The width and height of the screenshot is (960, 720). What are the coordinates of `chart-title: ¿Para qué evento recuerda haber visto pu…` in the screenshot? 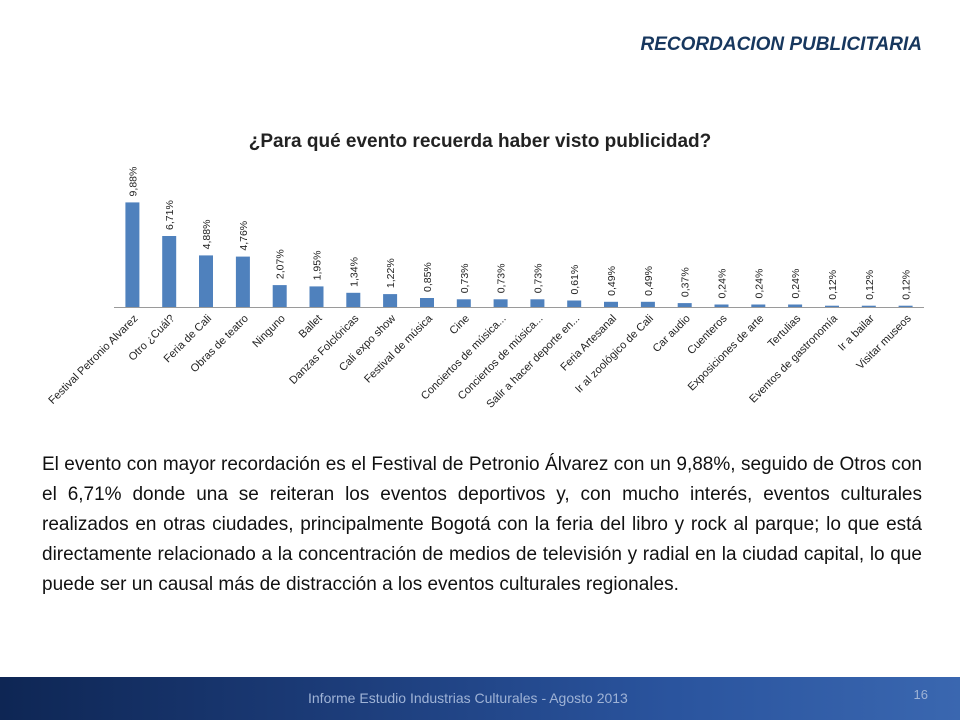 It's located at (480, 141).